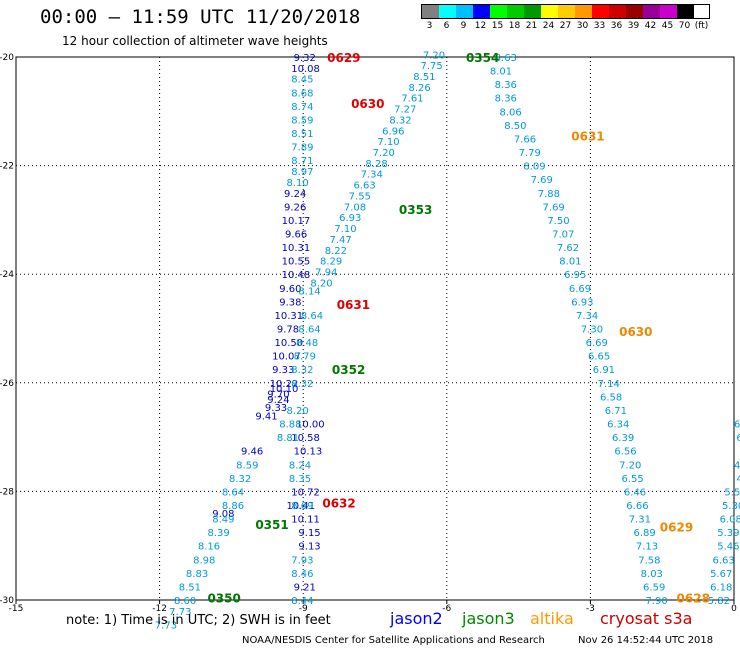 The height and width of the screenshot is (650, 740). What do you see at coordinates (506, 58) in the screenshot?
I see `swh-value-altika: 8.63` at bounding box center [506, 58].